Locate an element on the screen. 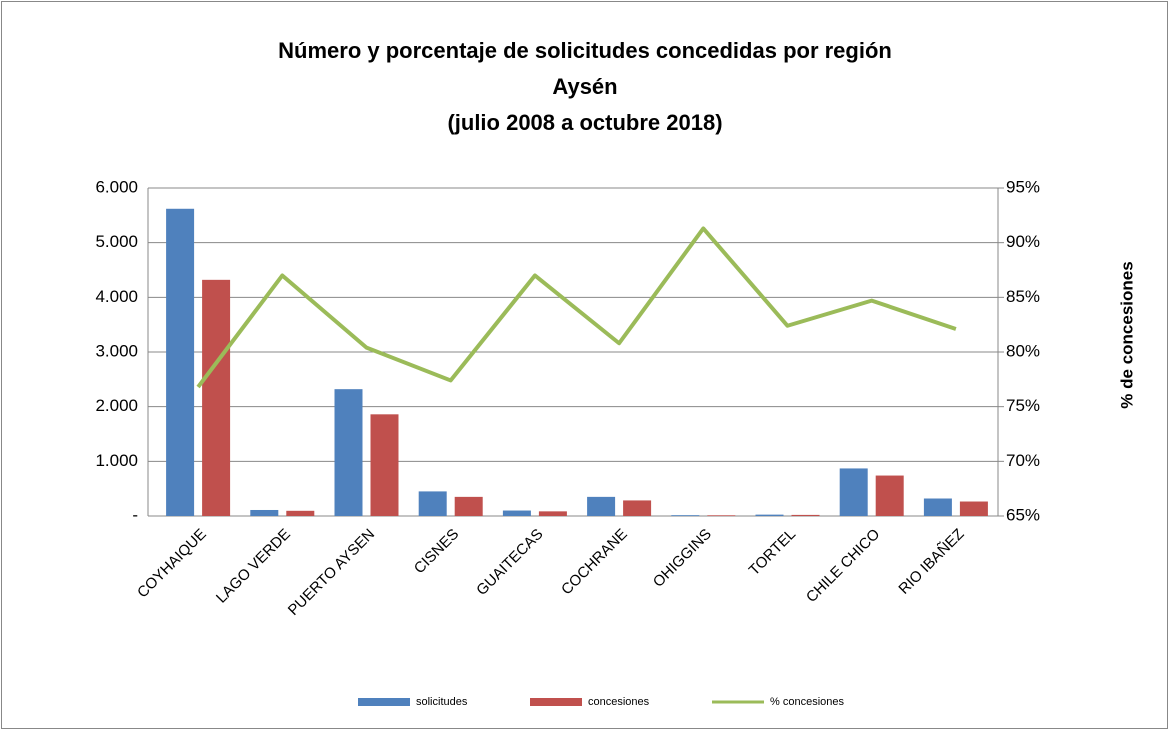 The image size is (1170, 731). y2-tick-label: 75% is located at coordinates (1023, 405).